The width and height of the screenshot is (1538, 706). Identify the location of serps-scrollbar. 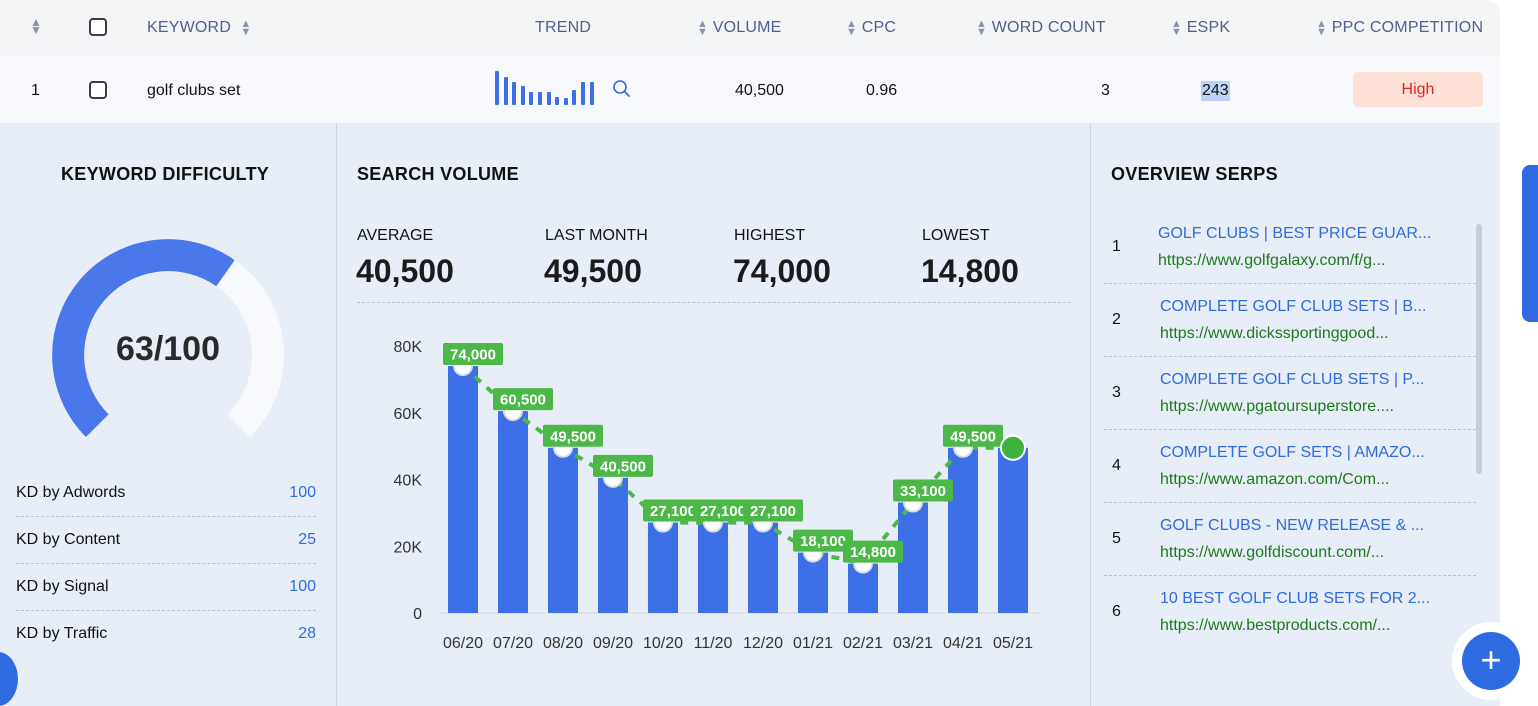
(1479, 349).